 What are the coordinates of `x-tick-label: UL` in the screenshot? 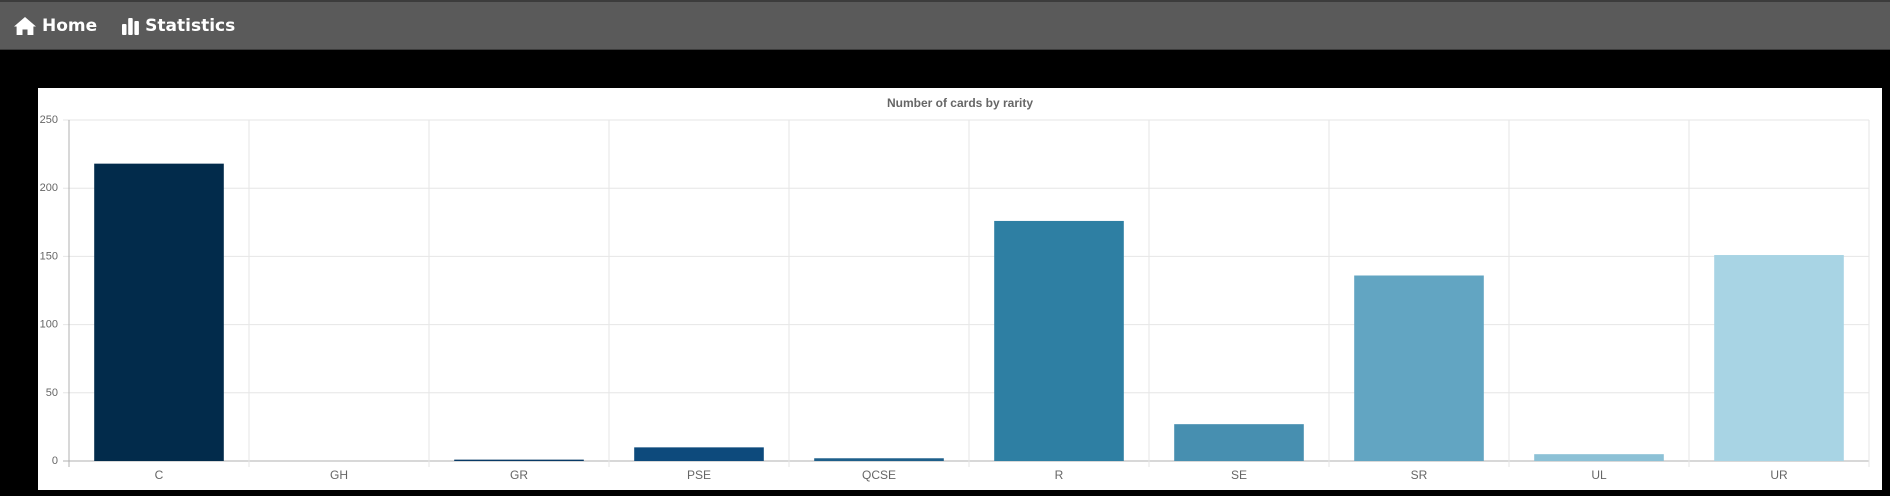 It's located at (1599, 475).